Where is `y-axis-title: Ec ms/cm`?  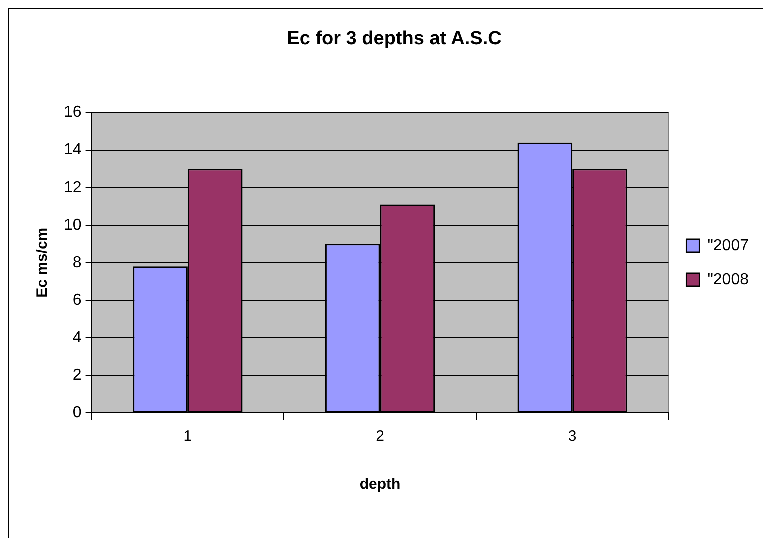
y-axis-title: Ec ms/cm is located at coordinates (43, 263).